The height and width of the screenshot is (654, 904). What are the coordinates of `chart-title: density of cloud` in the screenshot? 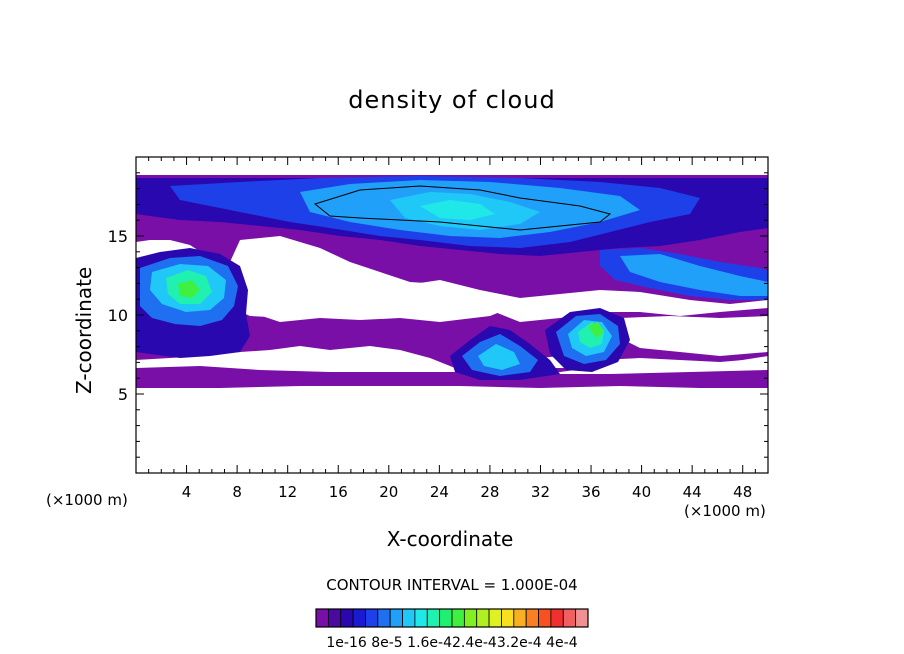 It's located at (452, 100).